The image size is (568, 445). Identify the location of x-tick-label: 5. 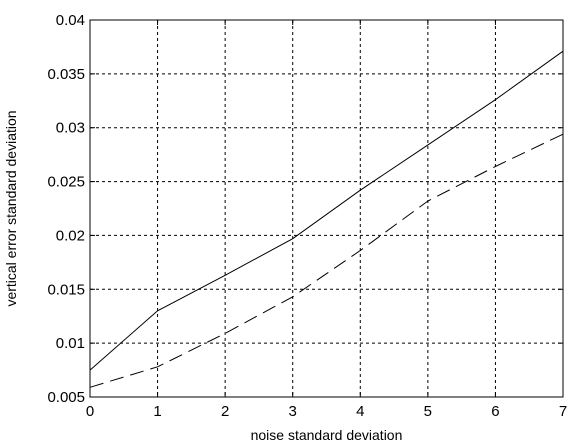
(428, 411).